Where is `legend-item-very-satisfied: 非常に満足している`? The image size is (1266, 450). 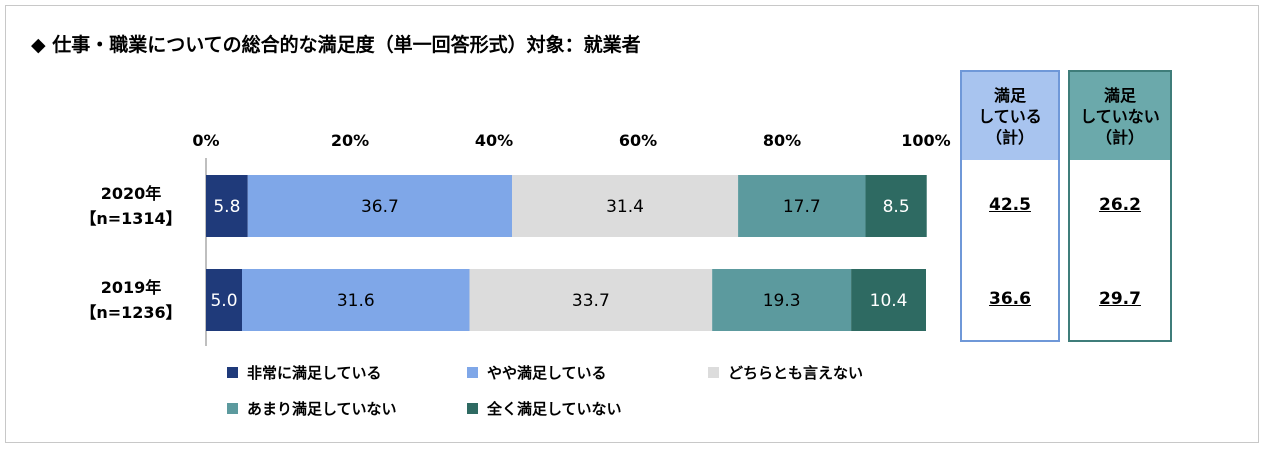
legend-item-very-satisfied: 非常に満足している is located at coordinates (304, 372).